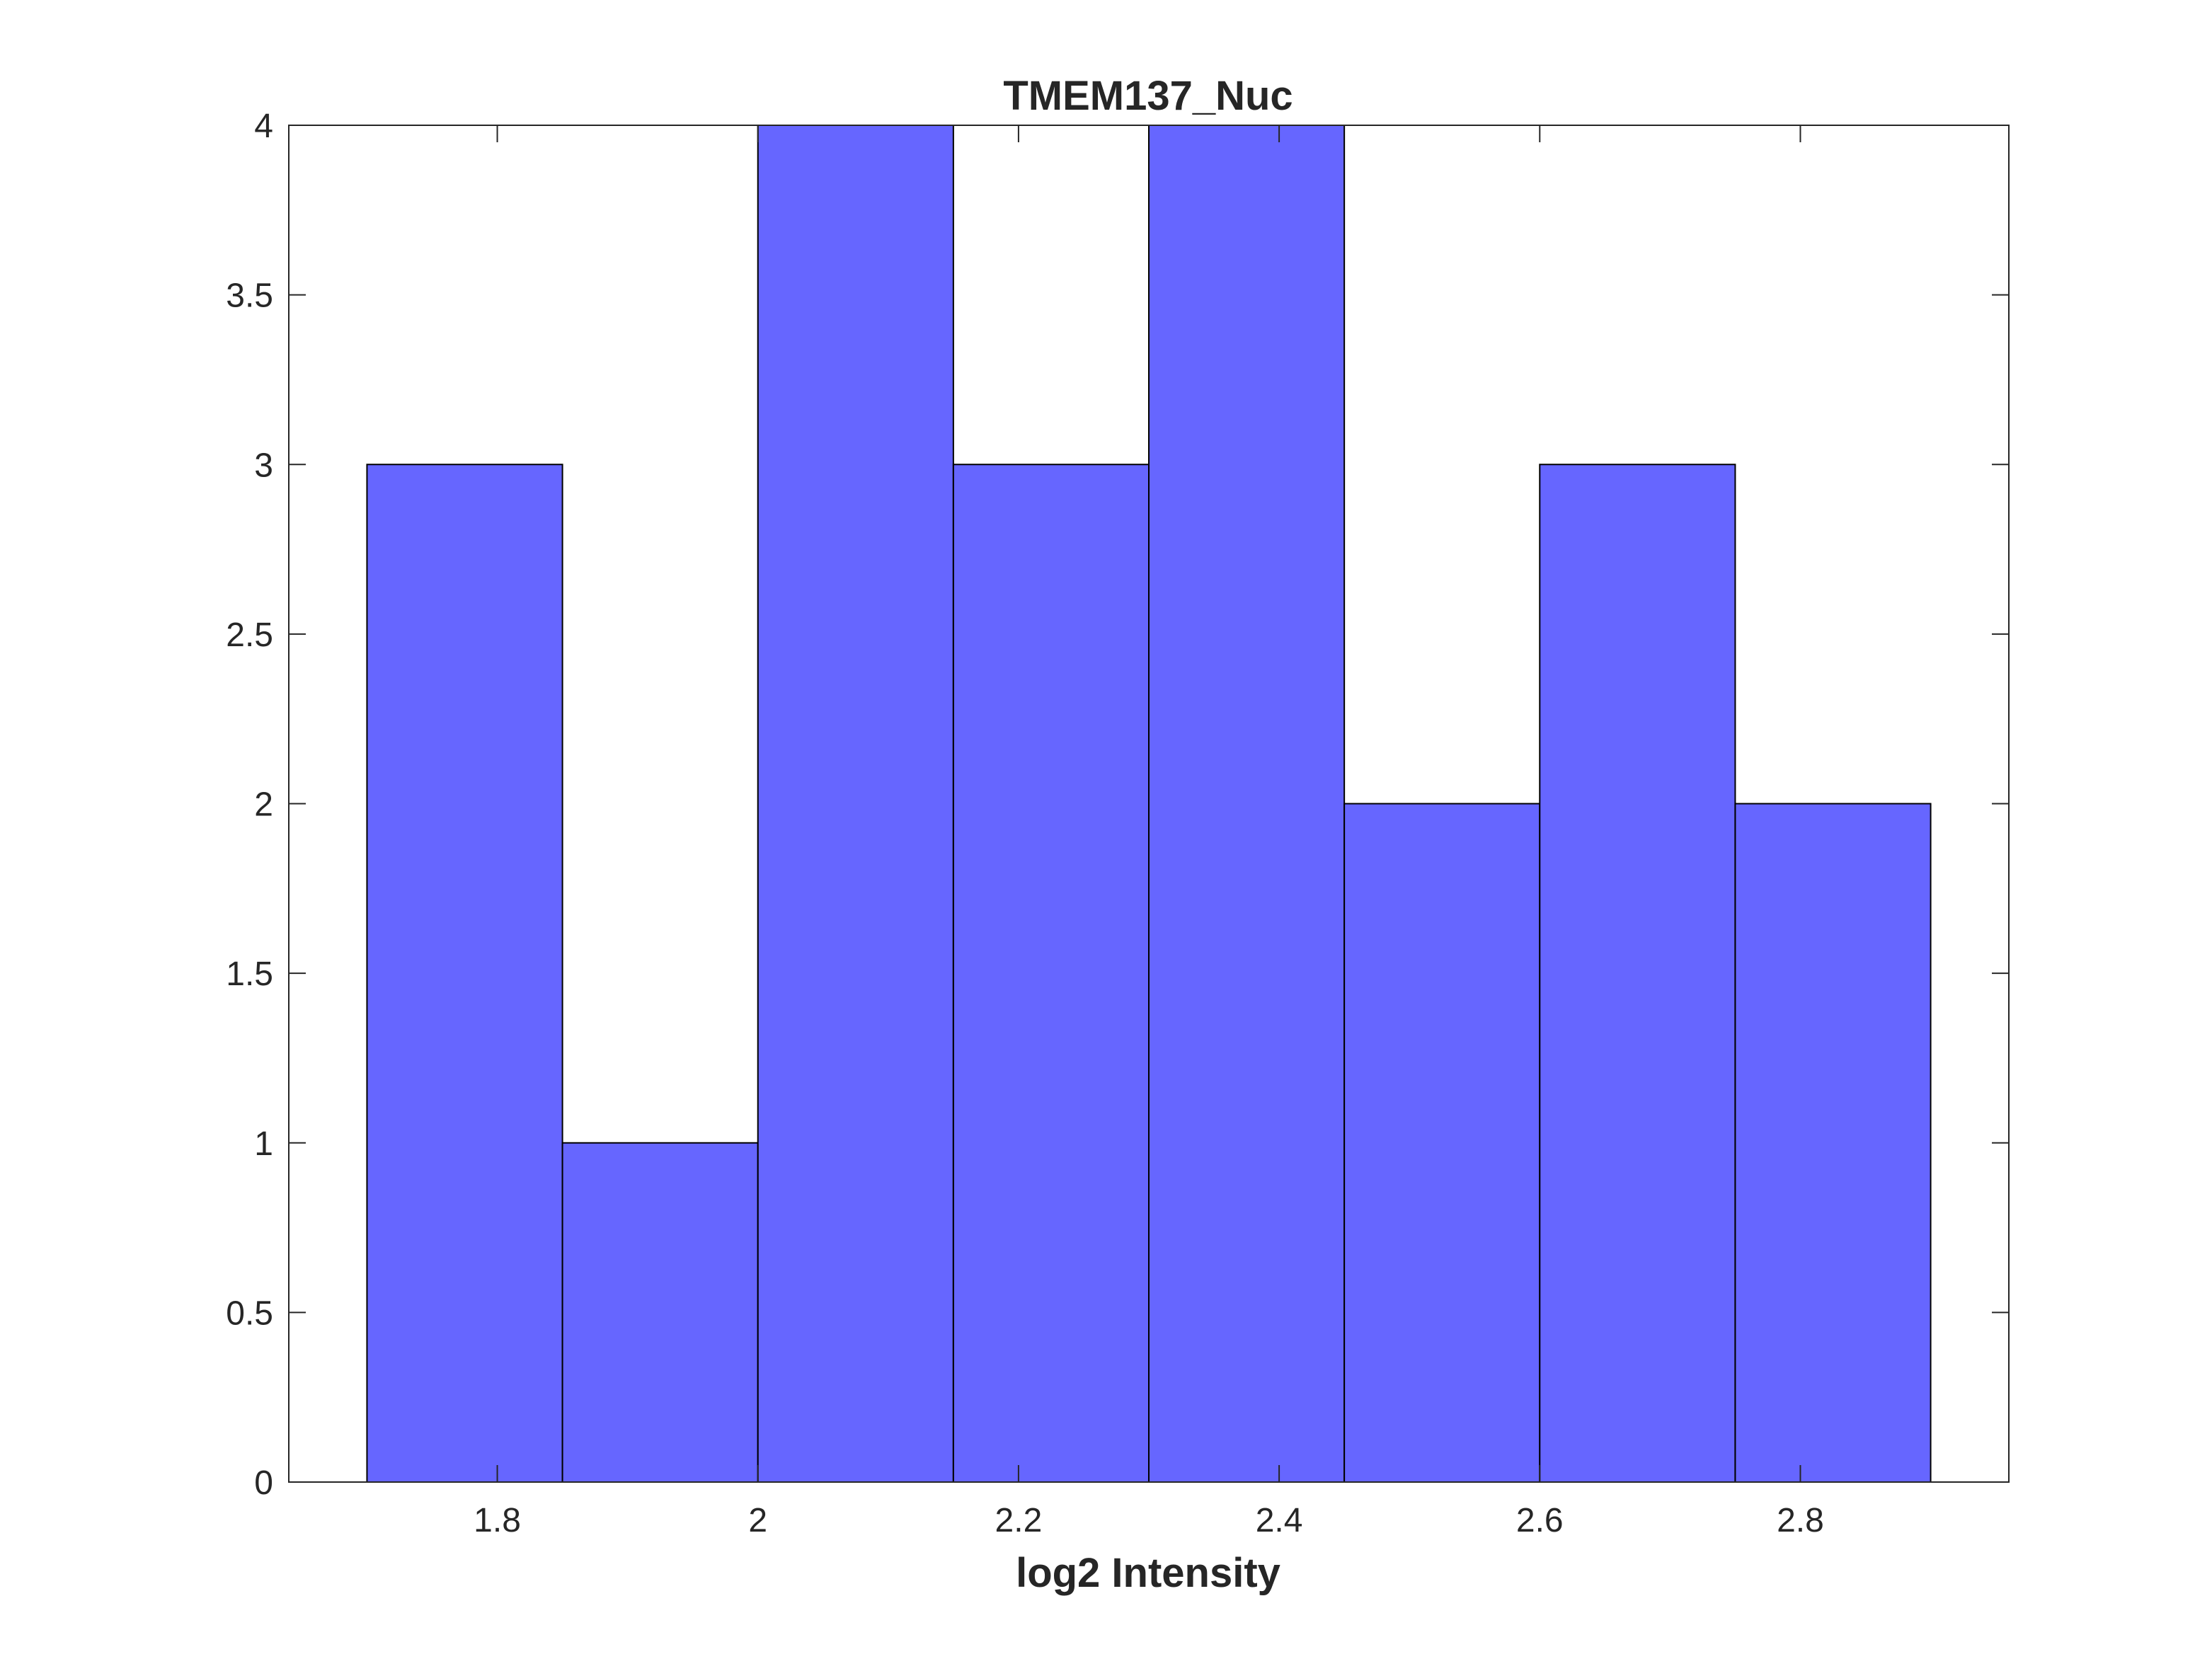 This screenshot has height=1659, width=2212. Describe the element at coordinates (1148, 1573) in the screenshot. I see `x-axis-label: log2 Intensity` at that location.